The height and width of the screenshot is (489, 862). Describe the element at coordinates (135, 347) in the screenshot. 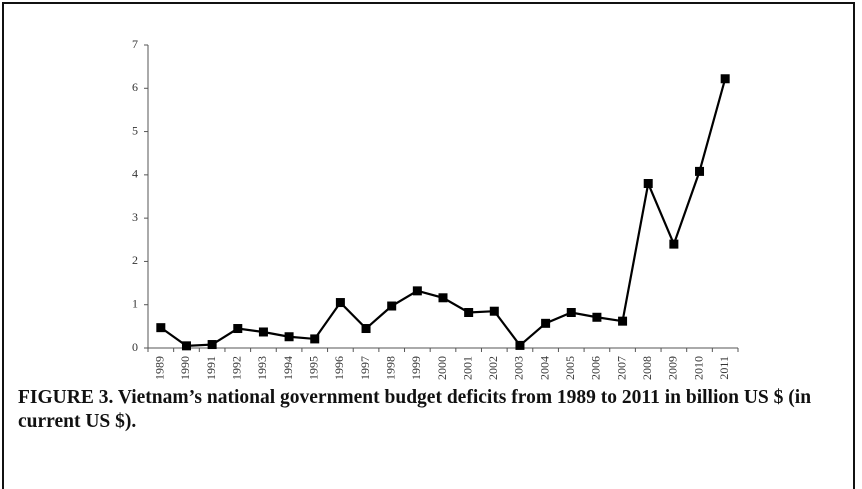

I see `y-tick-label: 0` at that location.